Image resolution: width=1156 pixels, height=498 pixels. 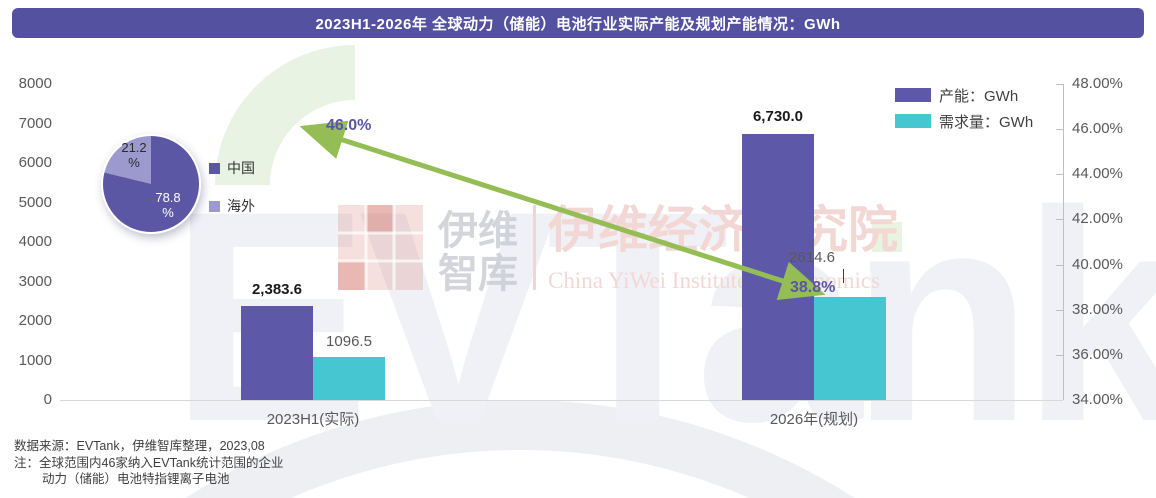 What do you see at coordinates (214, 206) in the screenshot?
I see `pie-swatch-overseas` at bounding box center [214, 206].